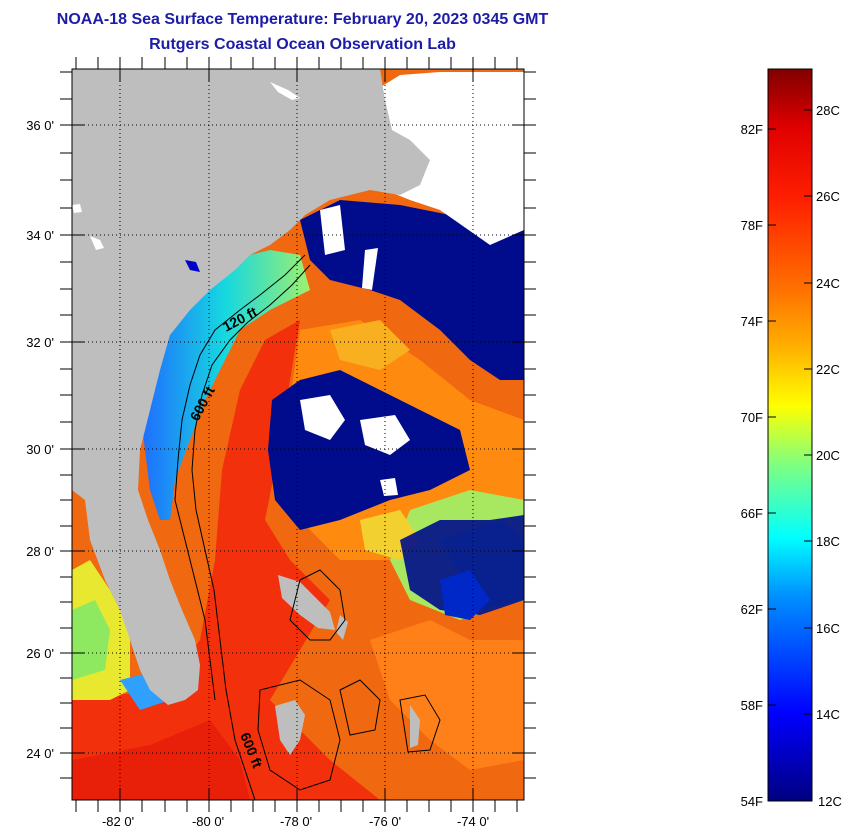 This screenshot has height=832, width=849. What do you see at coordinates (385, 821) in the screenshot?
I see `lon-label-76: -76 0'` at bounding box center [385, 821].